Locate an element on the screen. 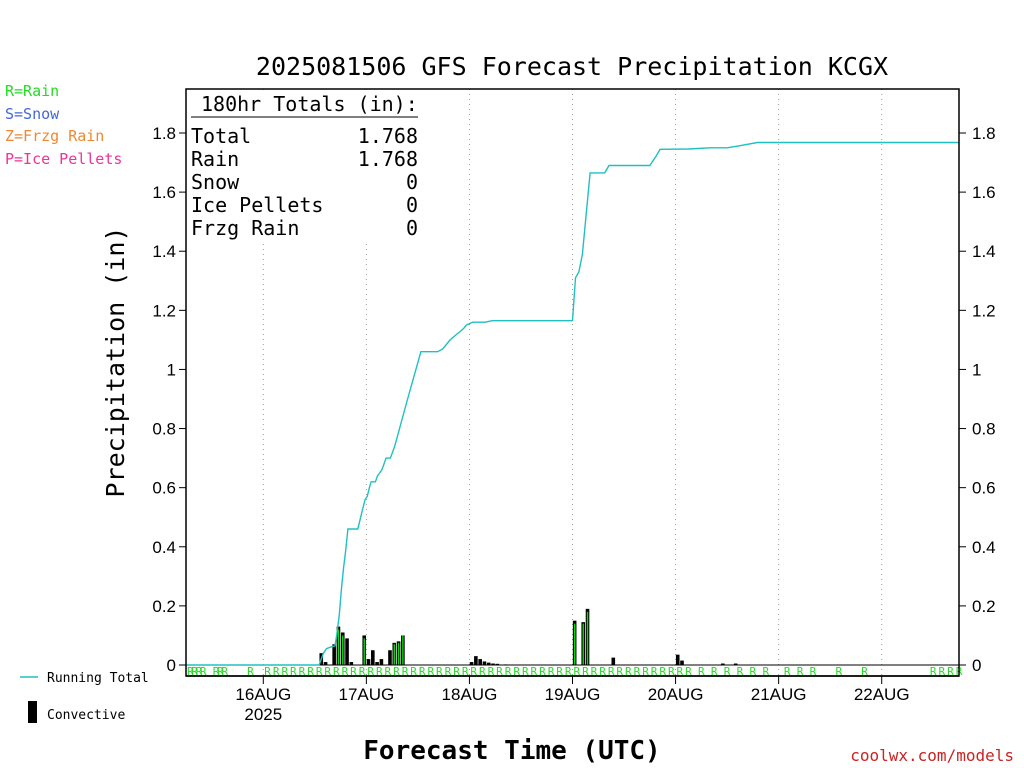  type-marker-13: R is located at coordinates (310, 671).